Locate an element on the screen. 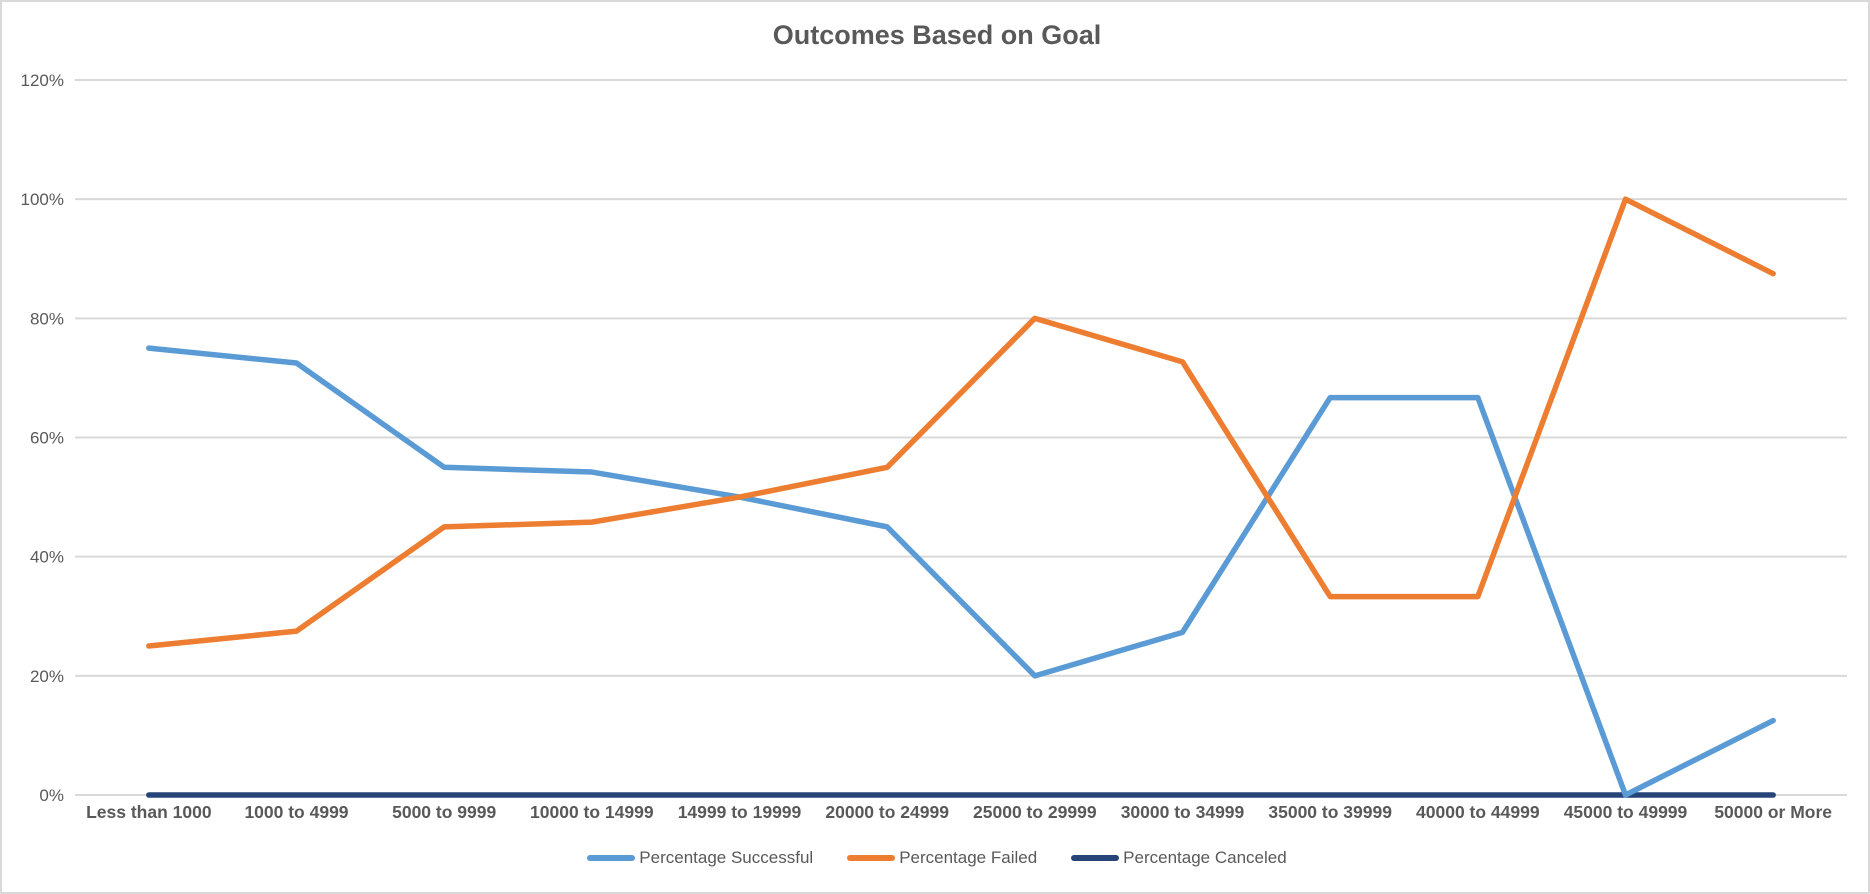  x-axis-category-label: 35000 to 39999 is located at coordinates (1330, 812).